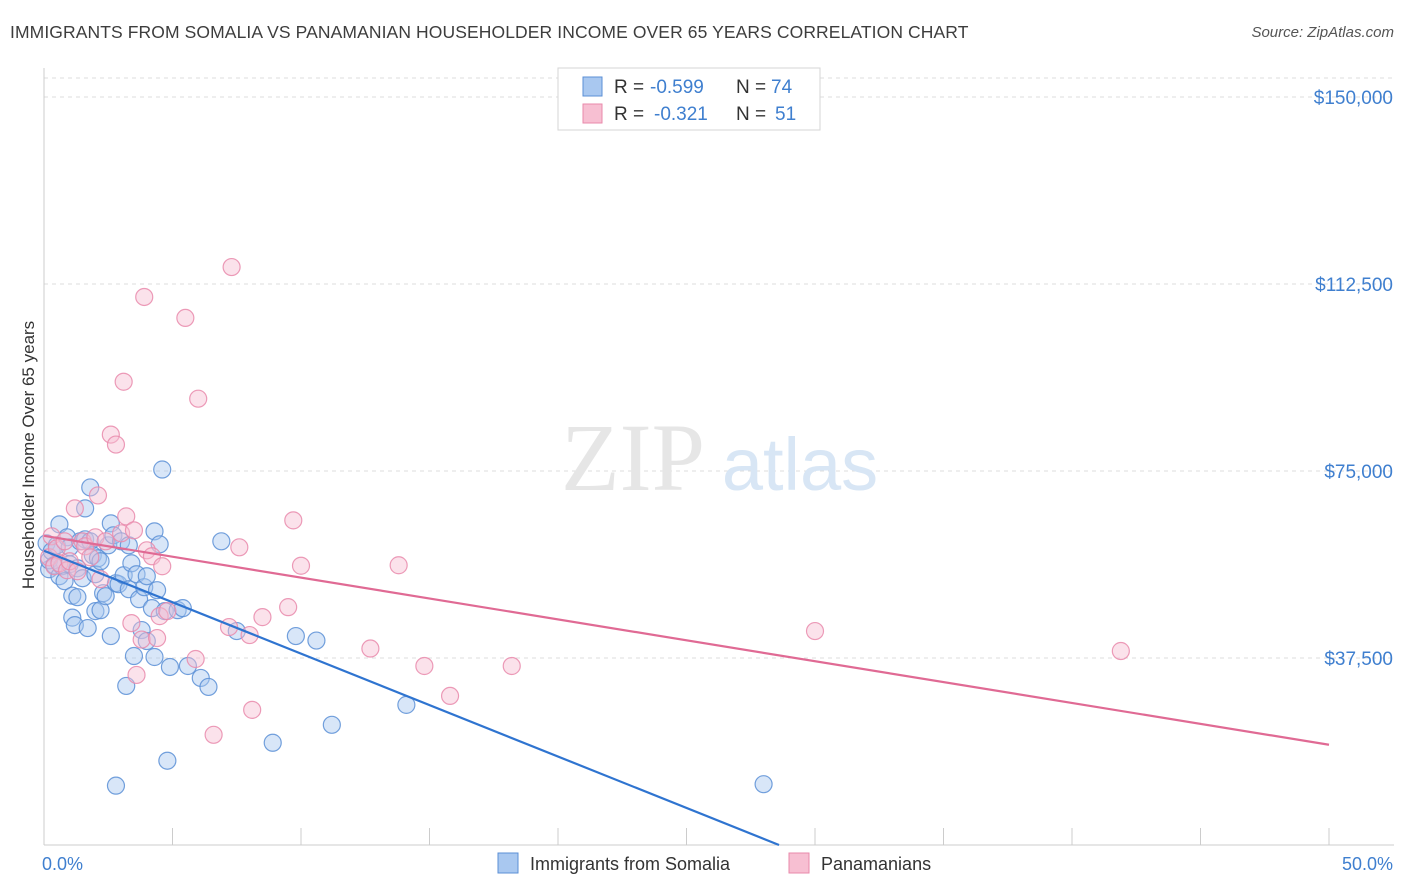 The image size is (1406, 892). I want to click on legend-r-value-panama: -0.321, so click(681, 114).